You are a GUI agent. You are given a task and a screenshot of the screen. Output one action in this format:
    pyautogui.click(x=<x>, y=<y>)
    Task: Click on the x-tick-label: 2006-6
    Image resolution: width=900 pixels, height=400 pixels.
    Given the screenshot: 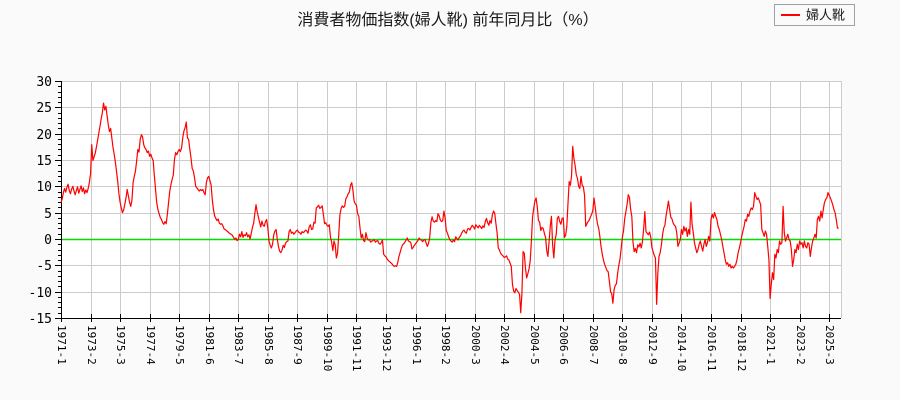 What is the action you would take?
    pyautogui.click(x=563, y=345)
    